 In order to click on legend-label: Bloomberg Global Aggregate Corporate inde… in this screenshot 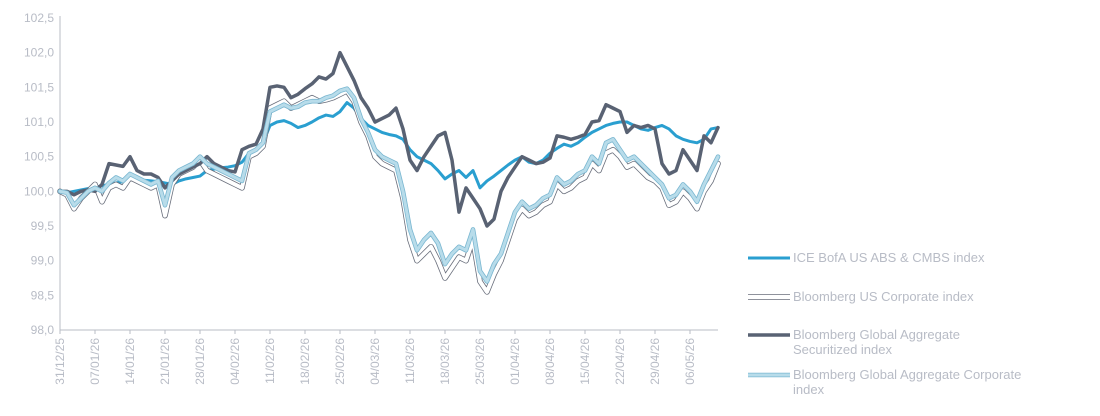, I will do `click(907, 382)`.